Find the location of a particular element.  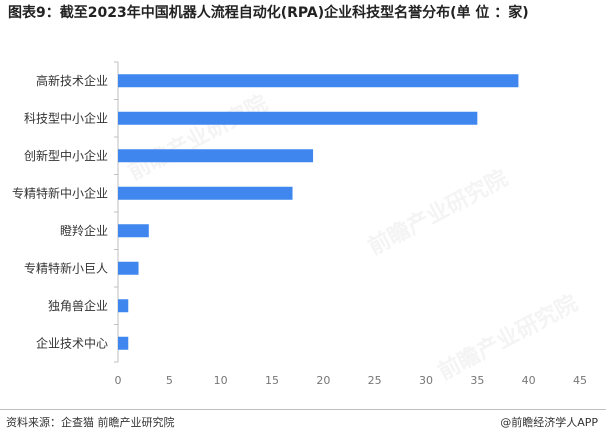

x-tick-label: 35 is located at coordinates (477, 380).